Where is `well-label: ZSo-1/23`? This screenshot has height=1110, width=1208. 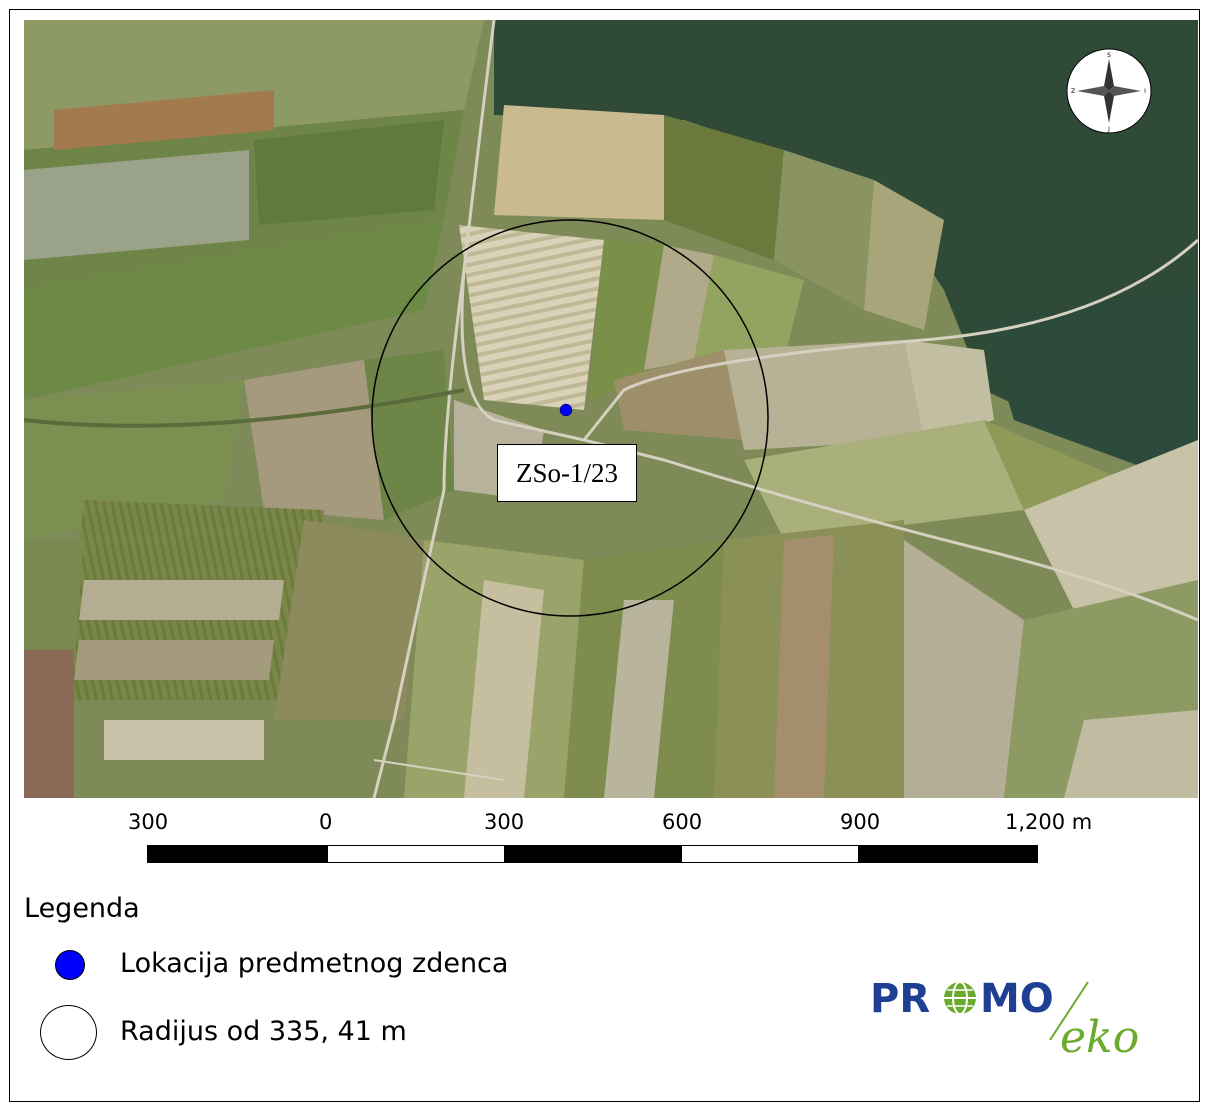
well-label: ZSo-1/23 is located at coordinates (567, 473).